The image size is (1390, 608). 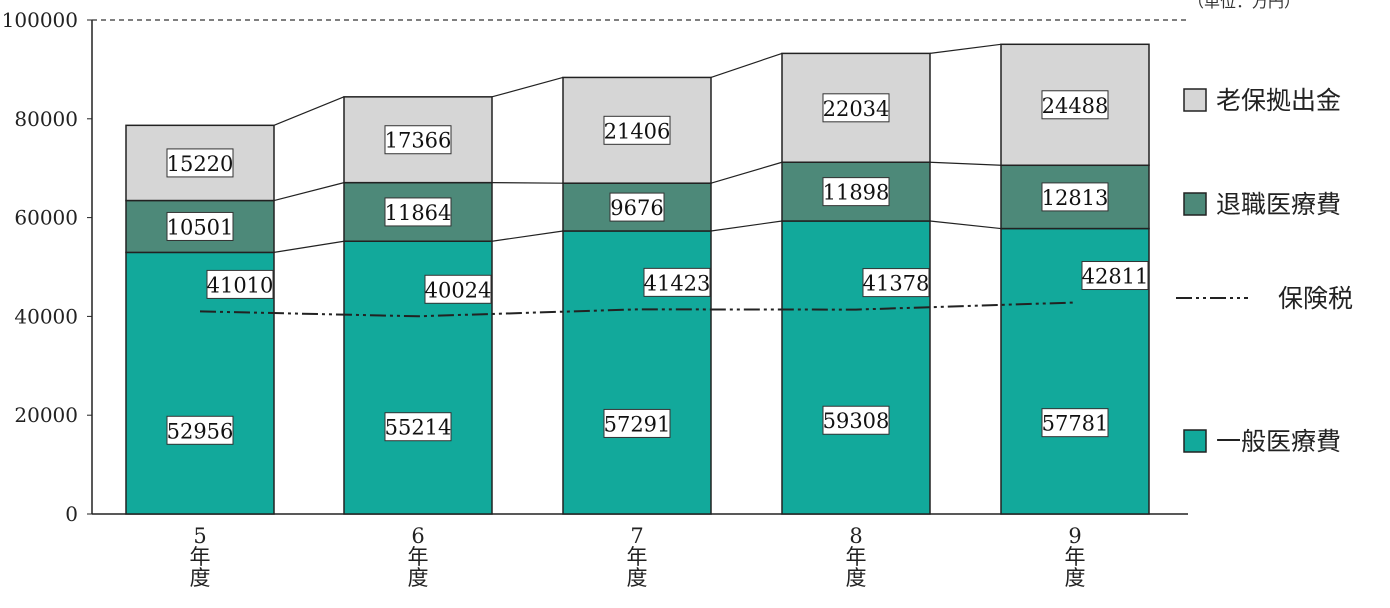 What do you see at coordinates (40, 20) in the screenshot?
I see `y-tick-label: 100000` at bounding box center [40, 20].